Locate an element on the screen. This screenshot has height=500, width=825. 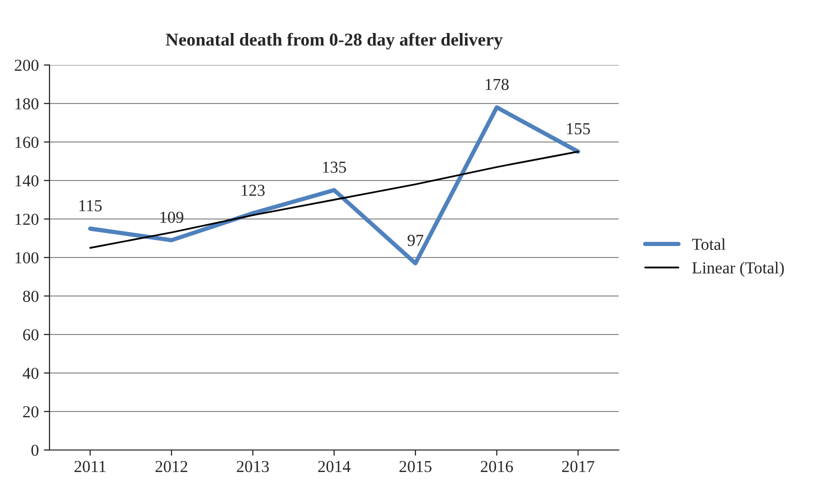
chart-title: Neonatal death from 0-28 day after delivery is located at coordinates (334, 41).